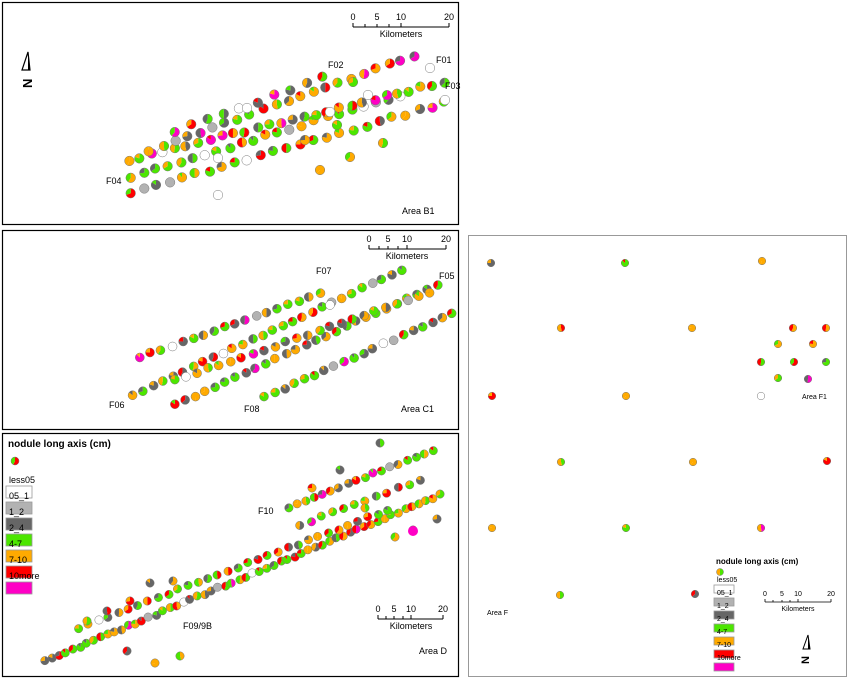  Describe the element at coordinates (782, 594) in the screenshot. I see `scale-tick-5: 5` at that location.